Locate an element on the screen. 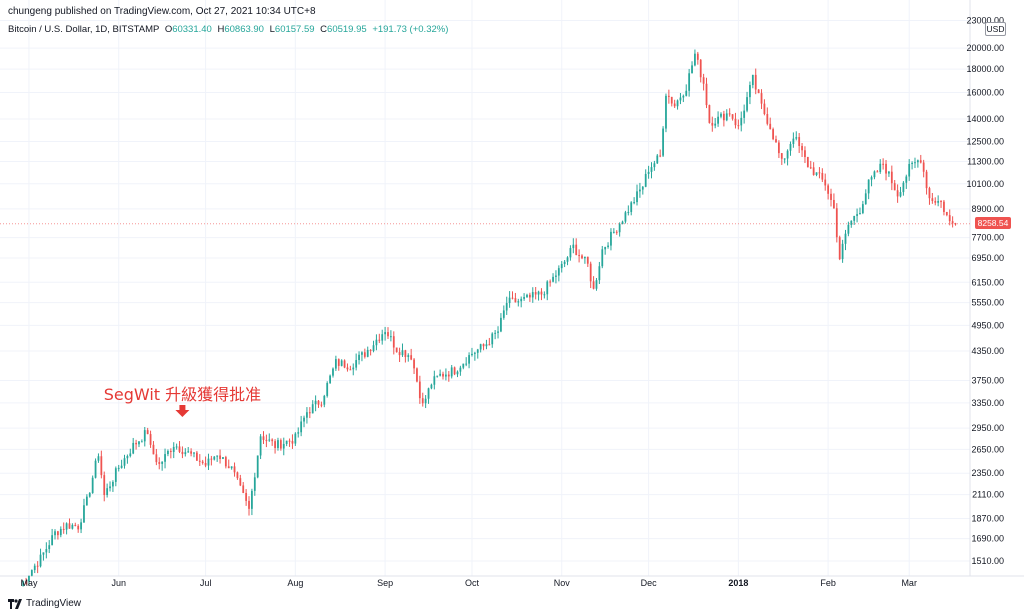 The width and height of the screenshot is (1024, 613). x-tick-label: 2018 is located at coordinates (738, 583).